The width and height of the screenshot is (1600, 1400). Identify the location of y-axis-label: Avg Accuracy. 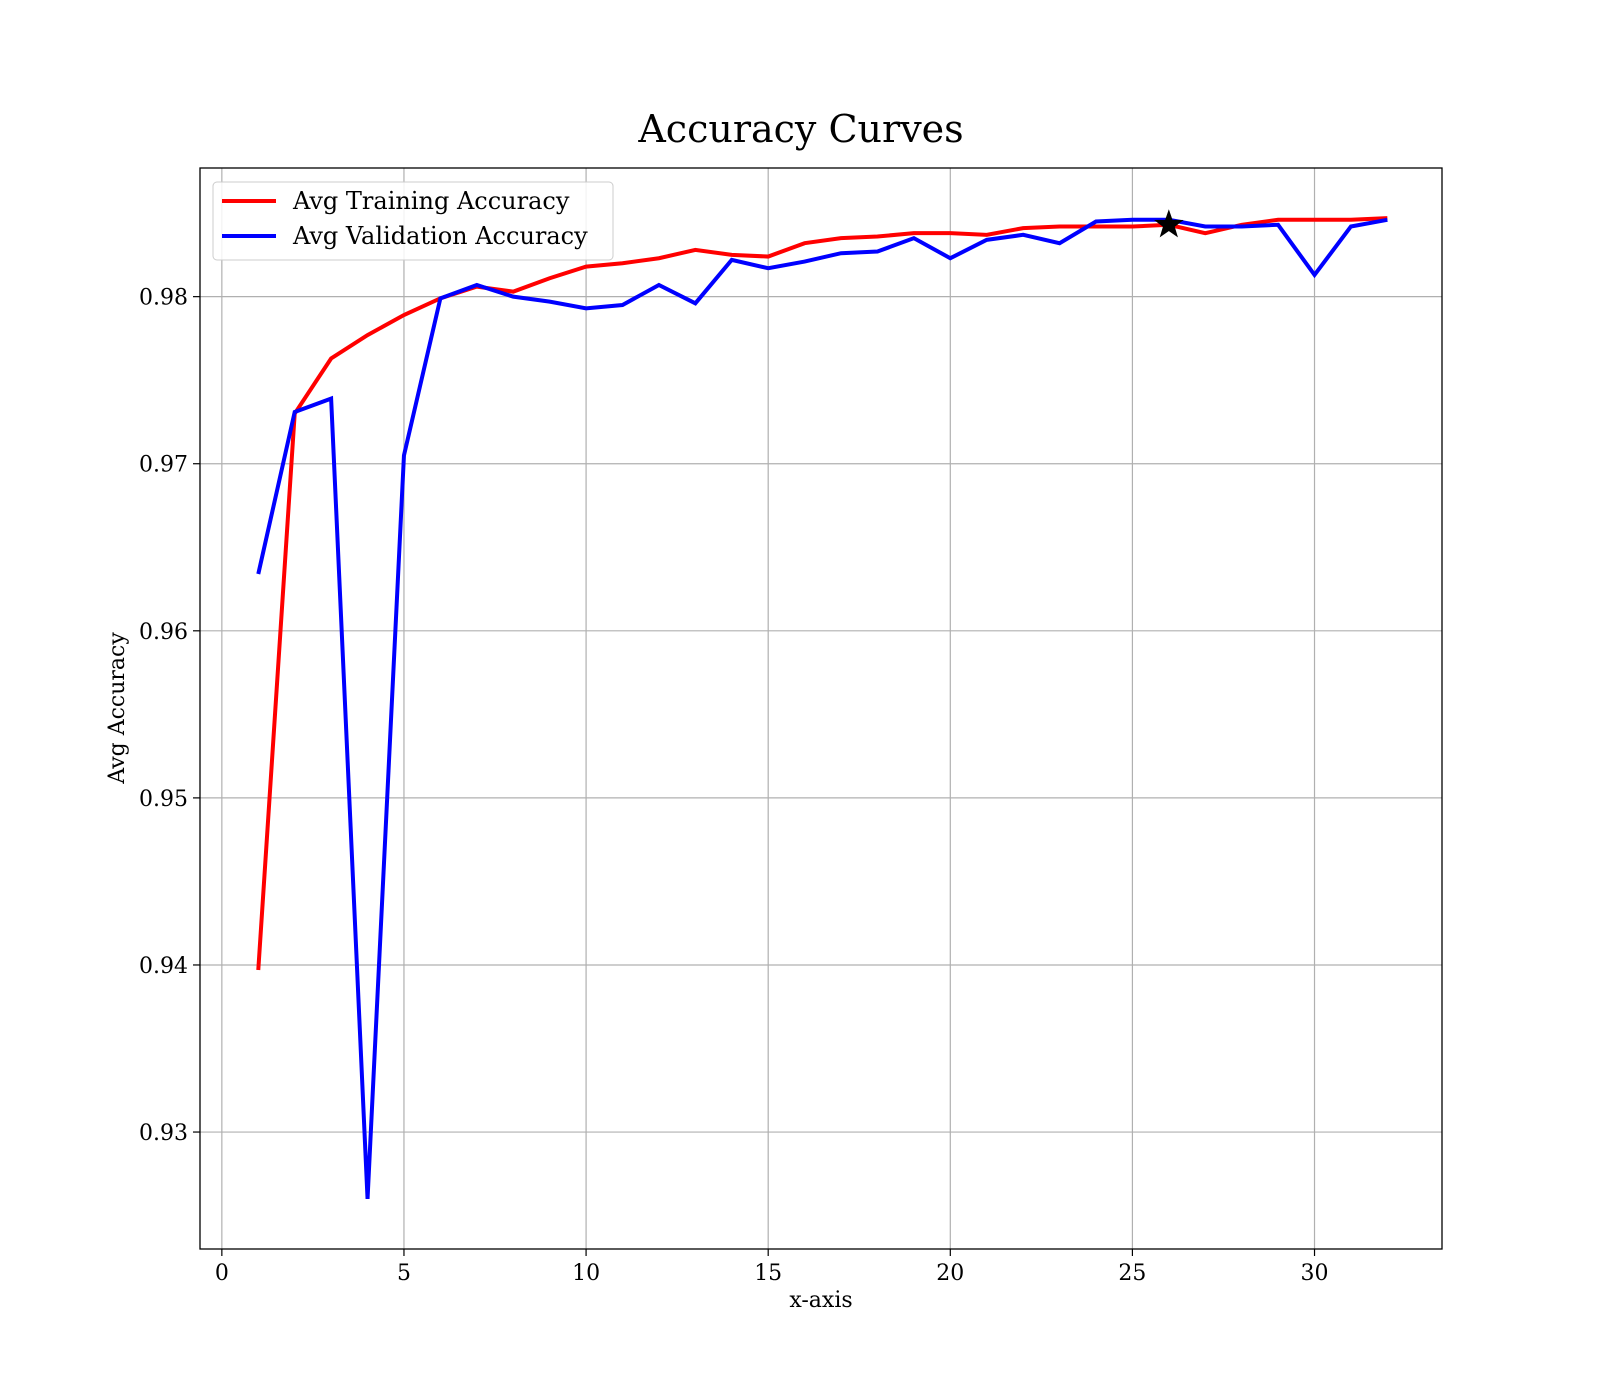
(117, 708).